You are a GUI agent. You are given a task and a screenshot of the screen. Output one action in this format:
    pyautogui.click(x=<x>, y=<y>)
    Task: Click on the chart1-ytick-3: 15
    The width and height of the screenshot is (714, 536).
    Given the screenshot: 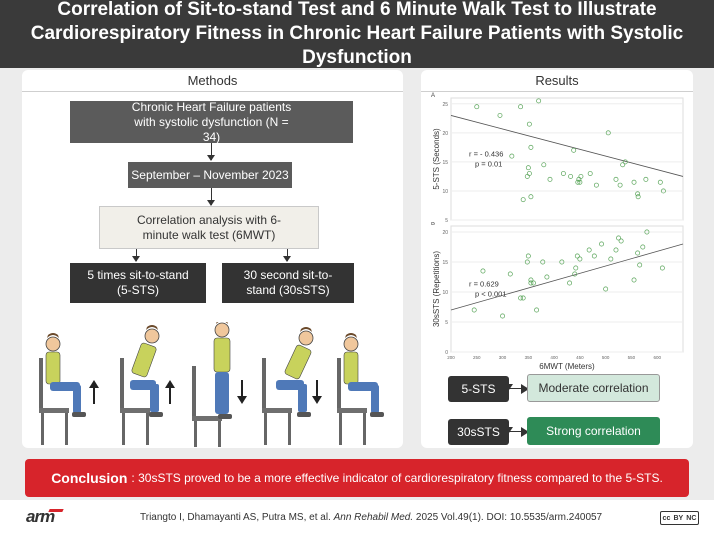 What is the action you would take?
    pyautogui.click(x=445, y=263)
    